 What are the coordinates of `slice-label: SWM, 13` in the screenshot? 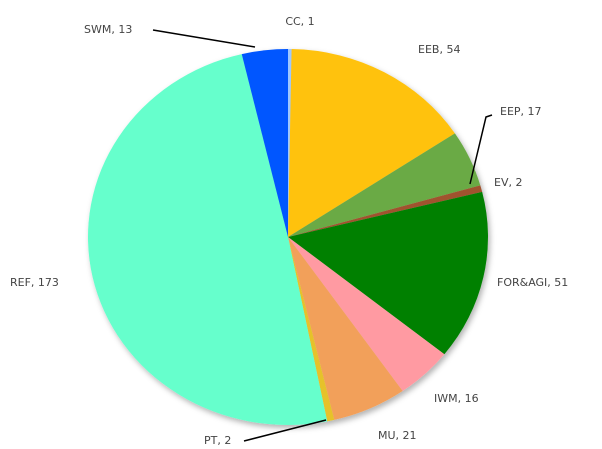 It's located at (108, 29).